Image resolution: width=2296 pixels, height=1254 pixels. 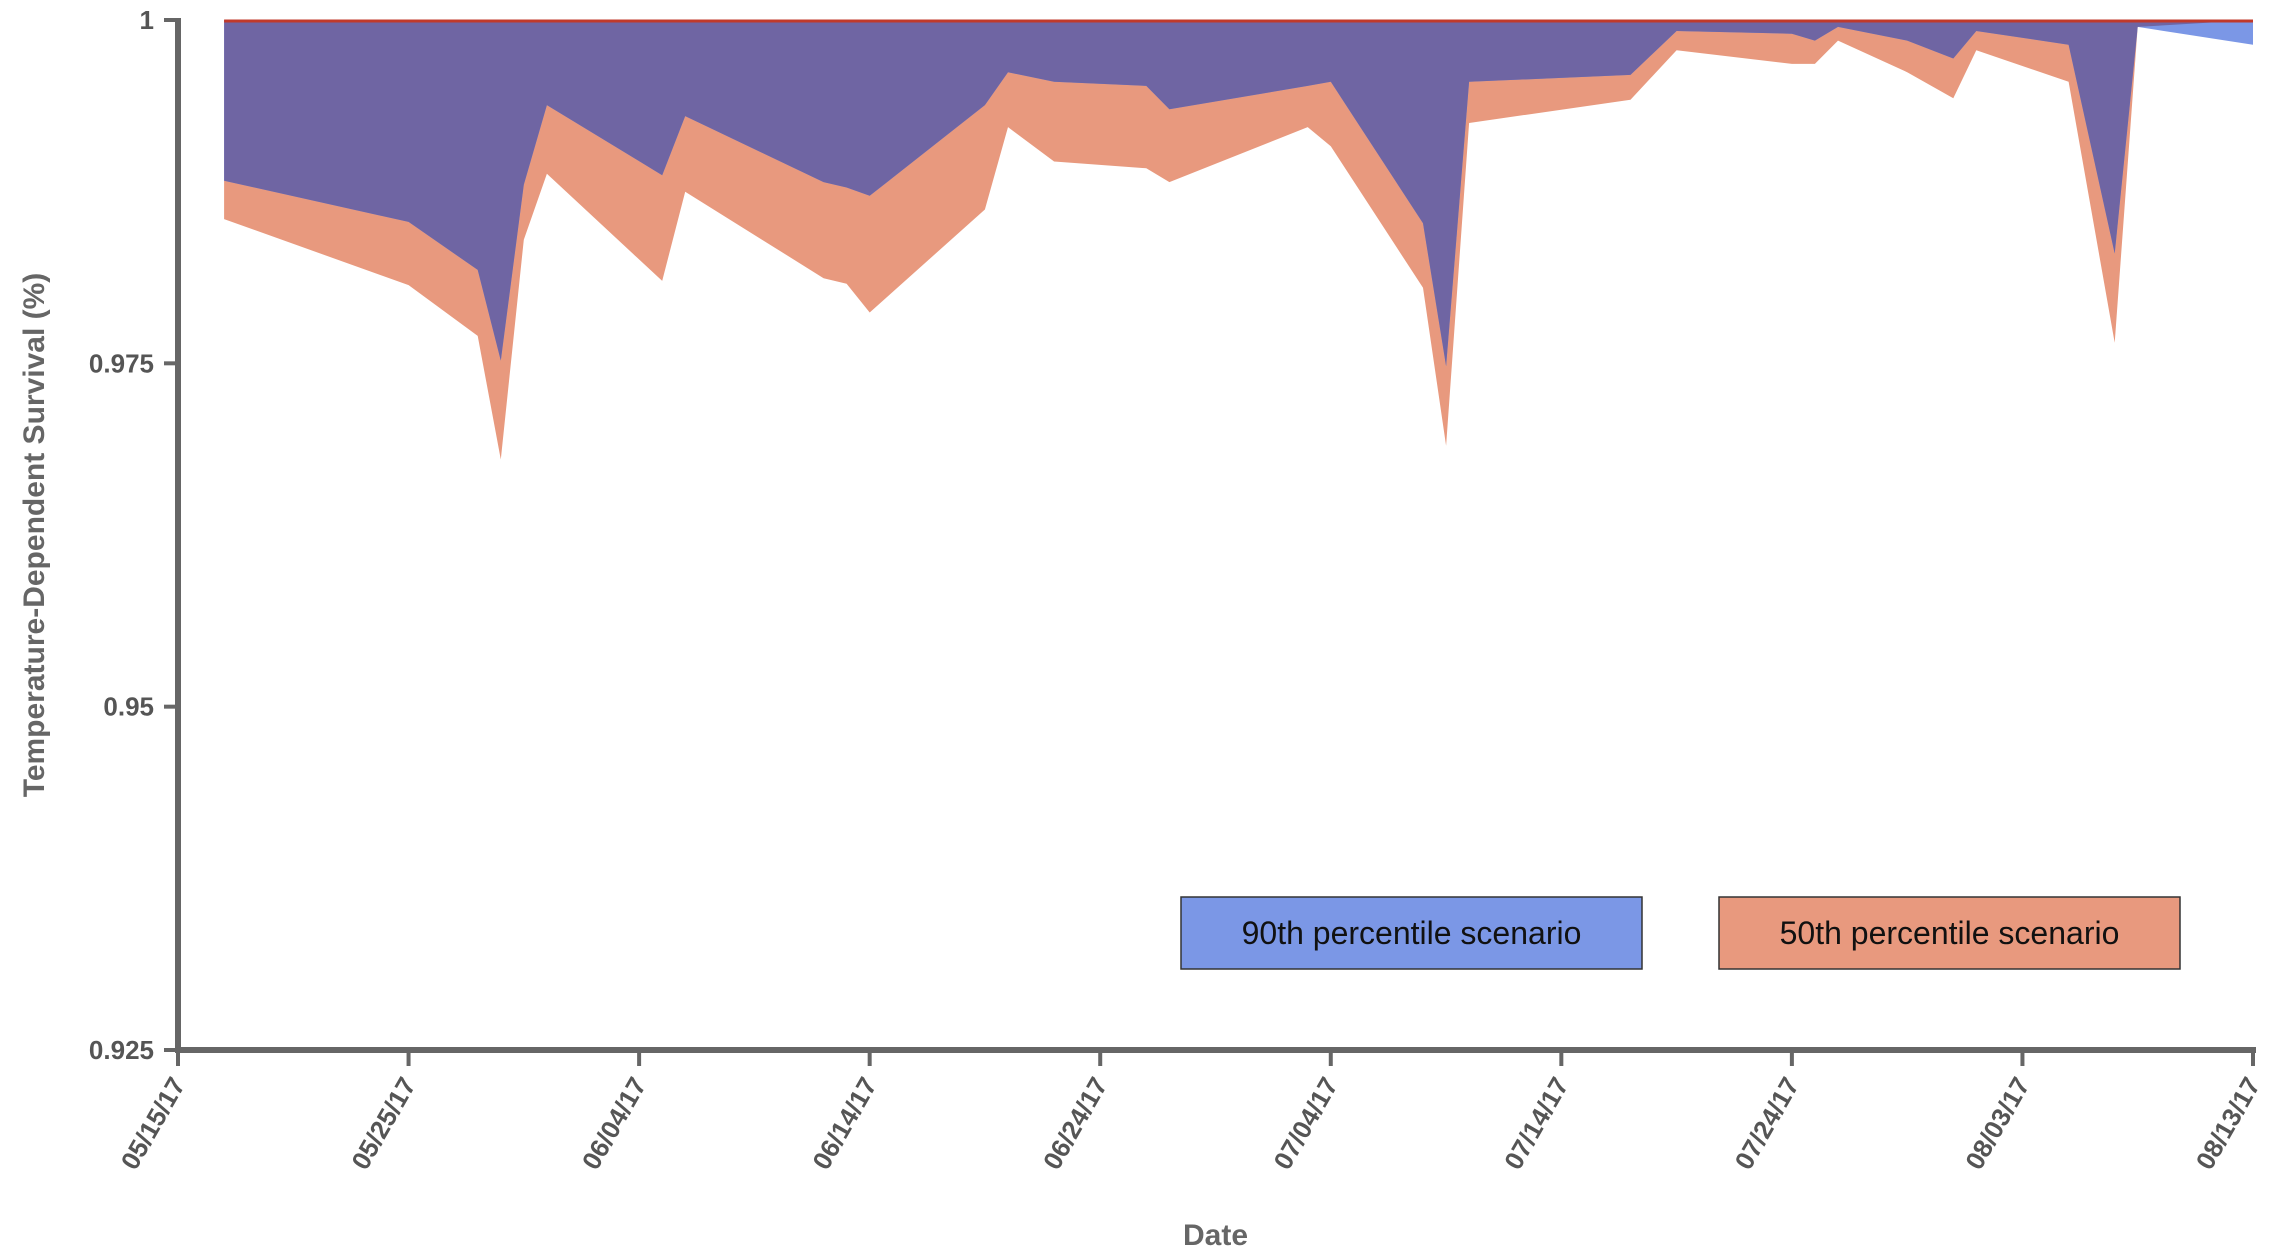 I want to click on y-tick-label: 0.925, so click(x=121, y=1050).